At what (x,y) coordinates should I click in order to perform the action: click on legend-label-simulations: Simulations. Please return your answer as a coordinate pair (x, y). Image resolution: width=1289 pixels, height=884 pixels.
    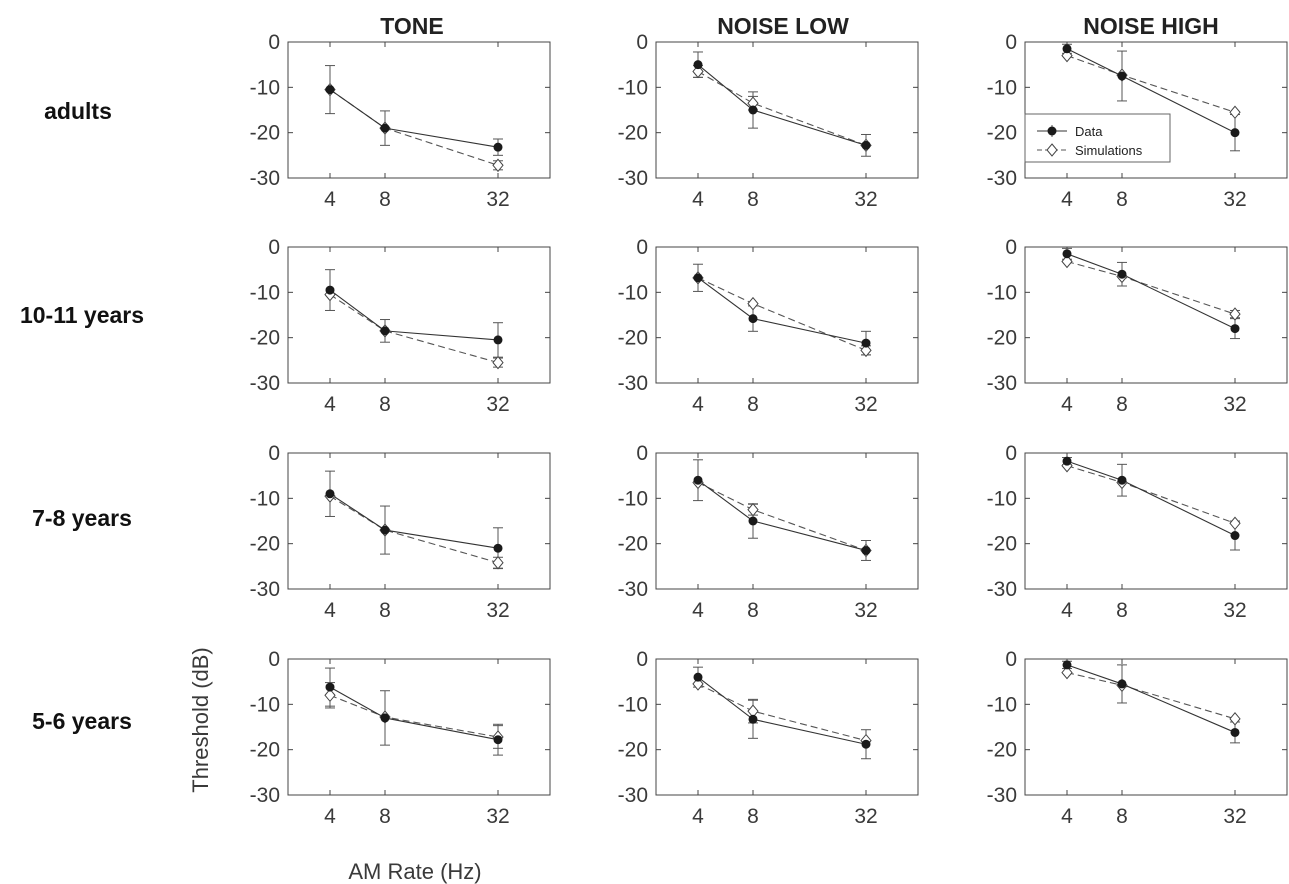
    Looking at the image, I should click on (1109, 150).